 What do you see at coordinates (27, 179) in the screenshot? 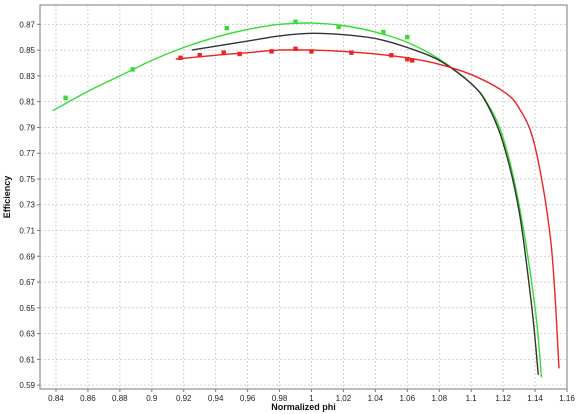
I see `y-tick-label: 0.75` at bounding box center [27, 179].